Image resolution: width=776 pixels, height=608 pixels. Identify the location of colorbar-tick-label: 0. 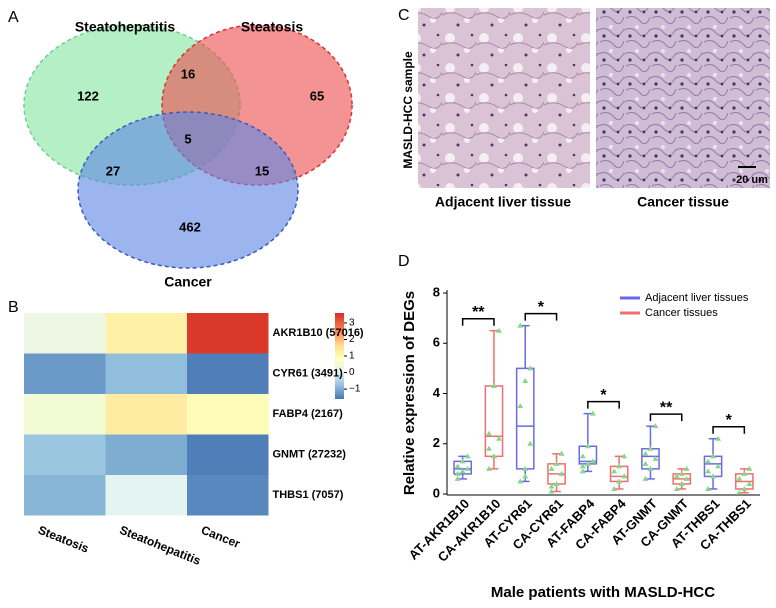
(352, 372).